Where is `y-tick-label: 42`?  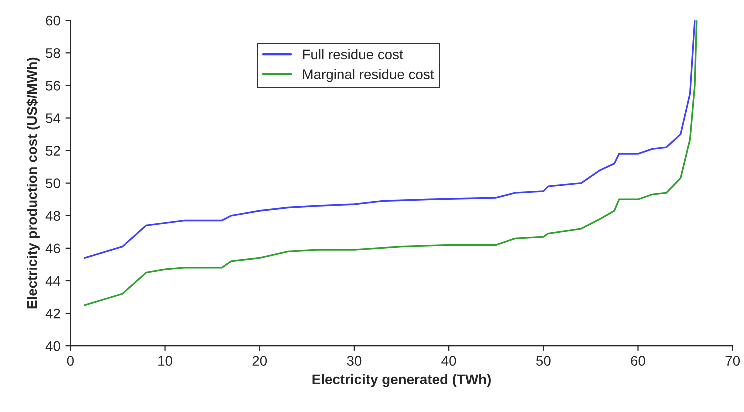
y-tick-label: 42 is located at coordinates (53, 313).